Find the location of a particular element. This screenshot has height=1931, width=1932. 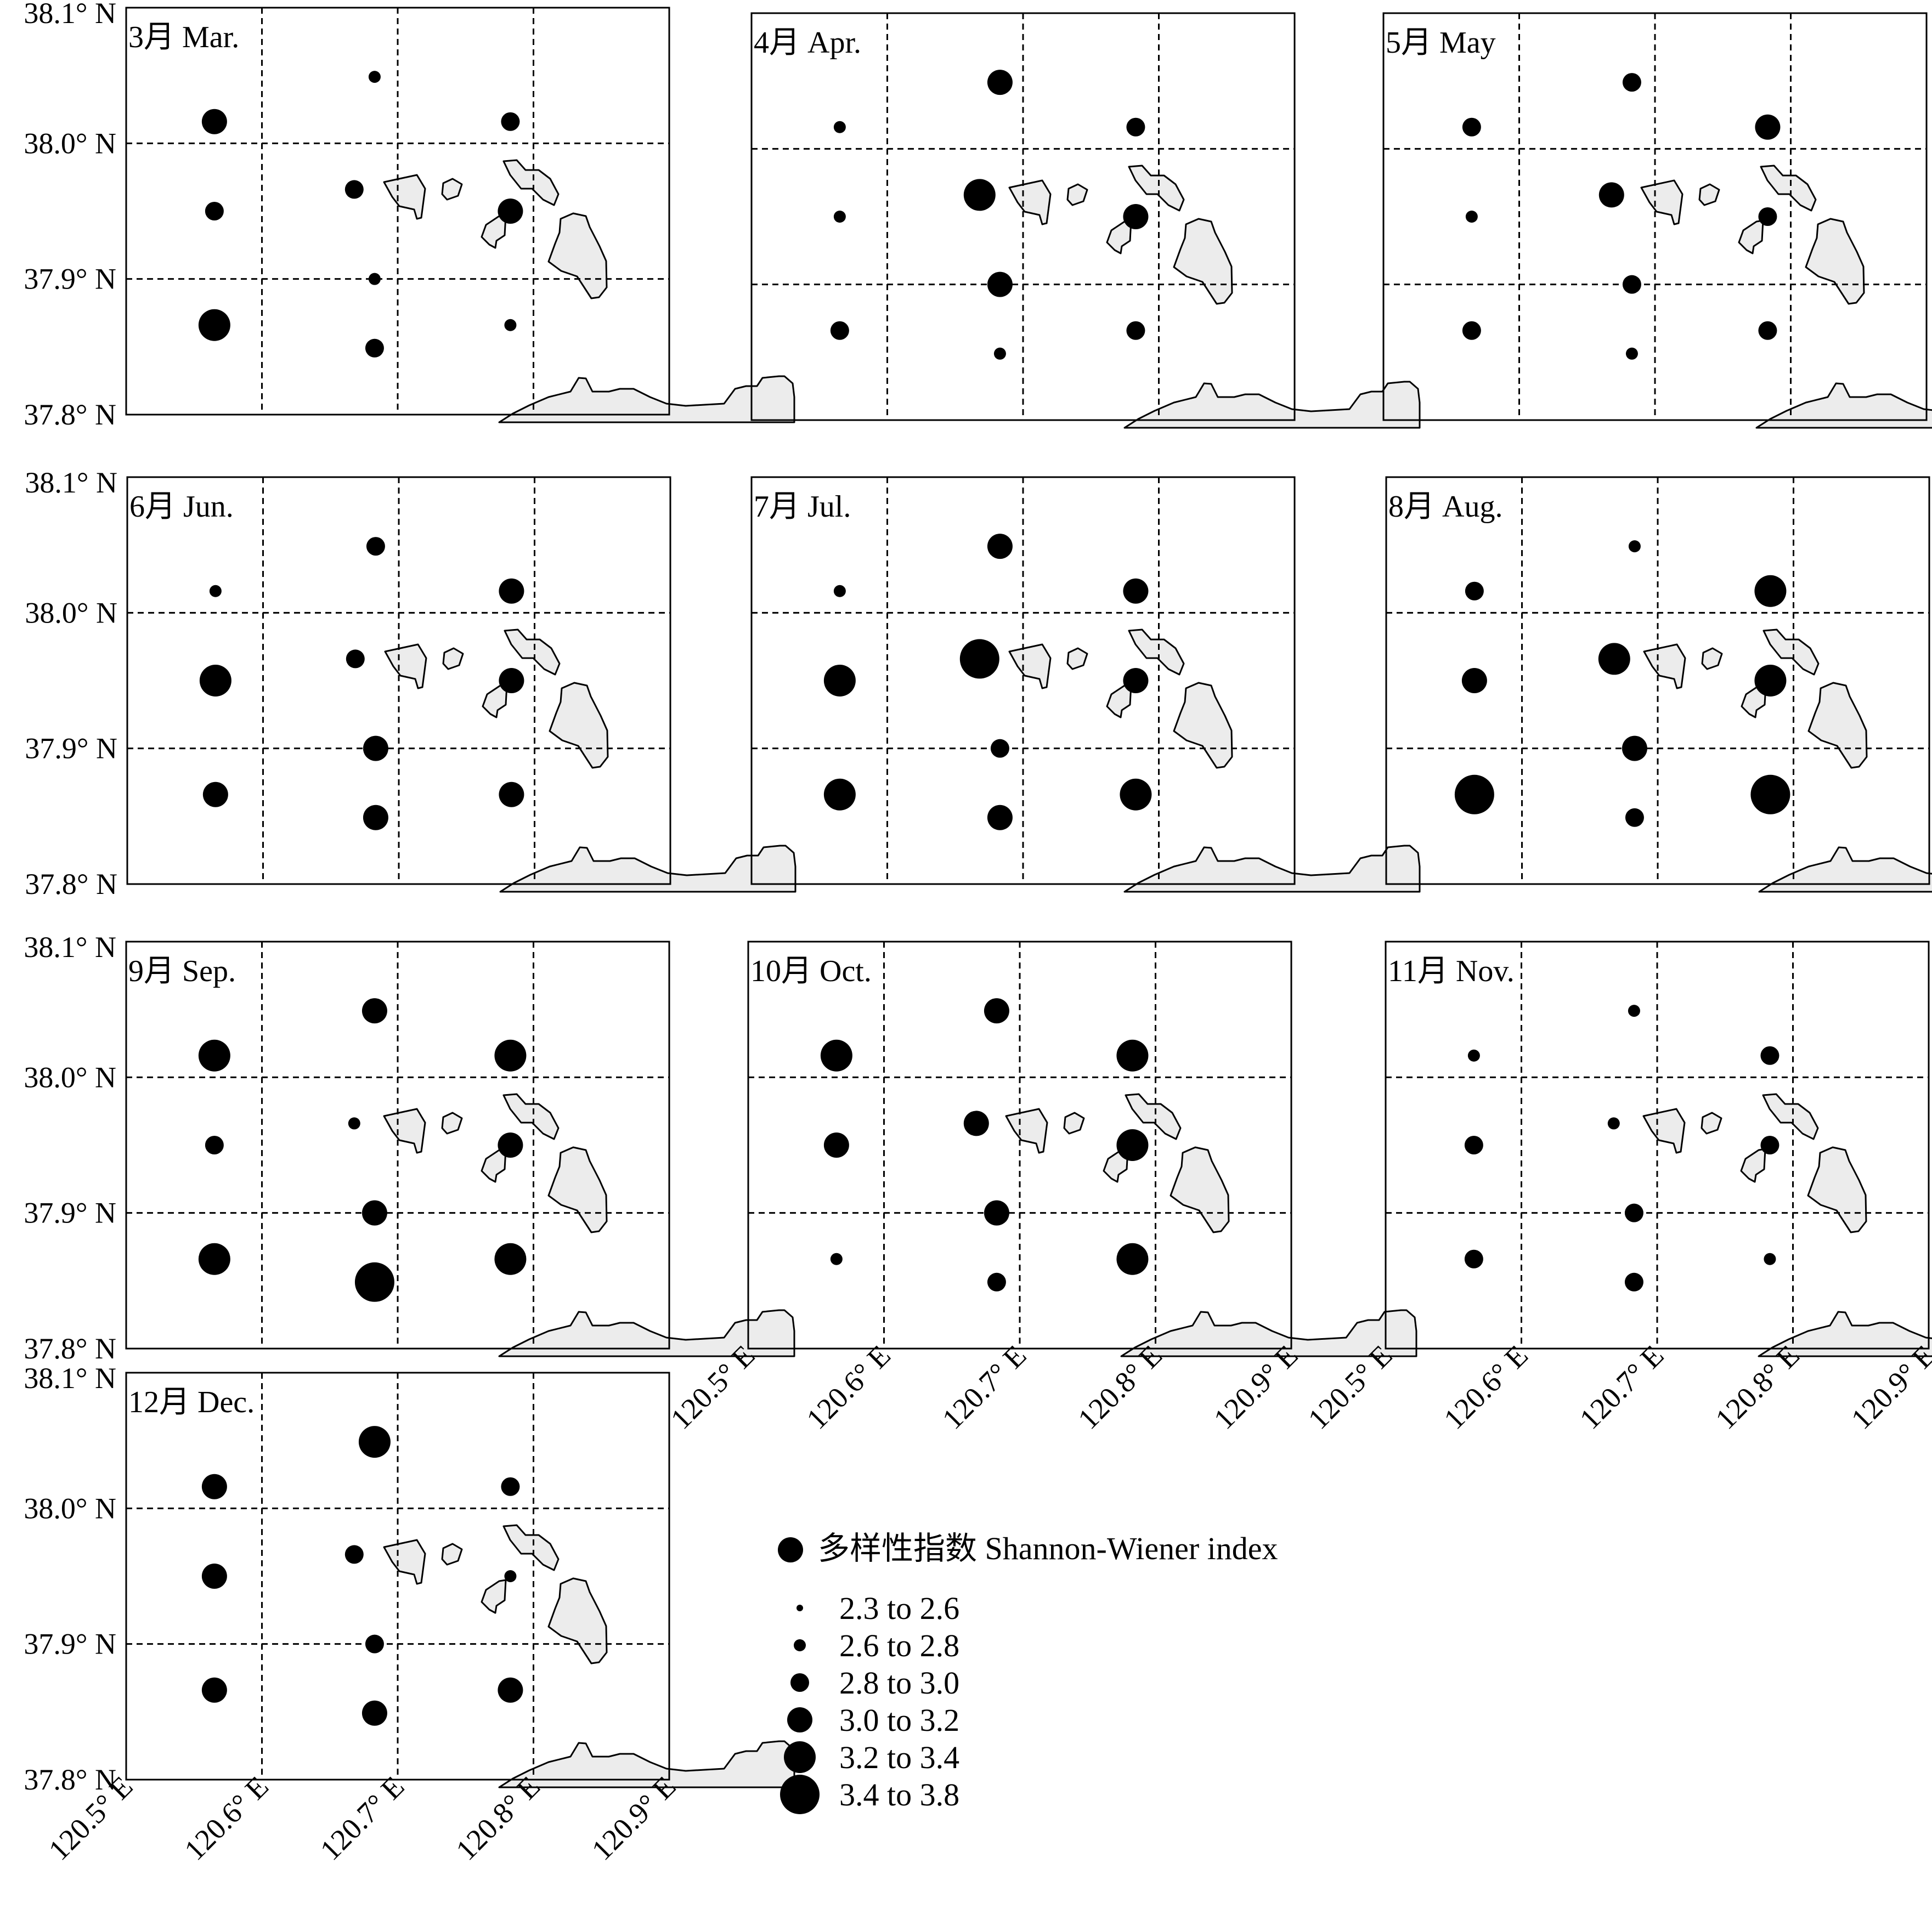

panel-title: 11月 Nov. is located at coordinates (1451, 971).